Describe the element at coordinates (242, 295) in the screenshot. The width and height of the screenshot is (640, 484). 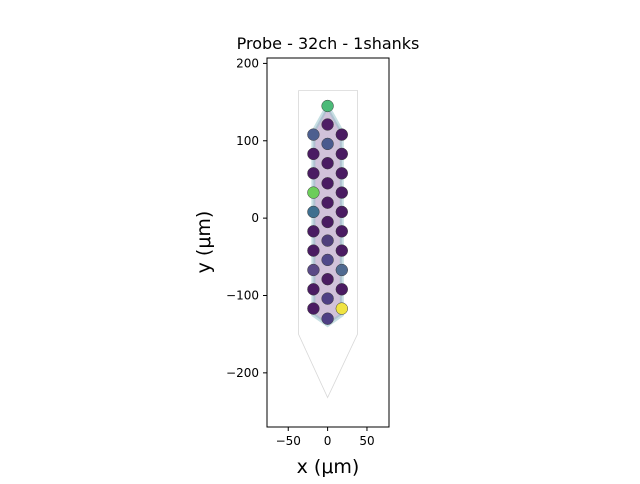
I see `y-tick-label: −100` at that location.